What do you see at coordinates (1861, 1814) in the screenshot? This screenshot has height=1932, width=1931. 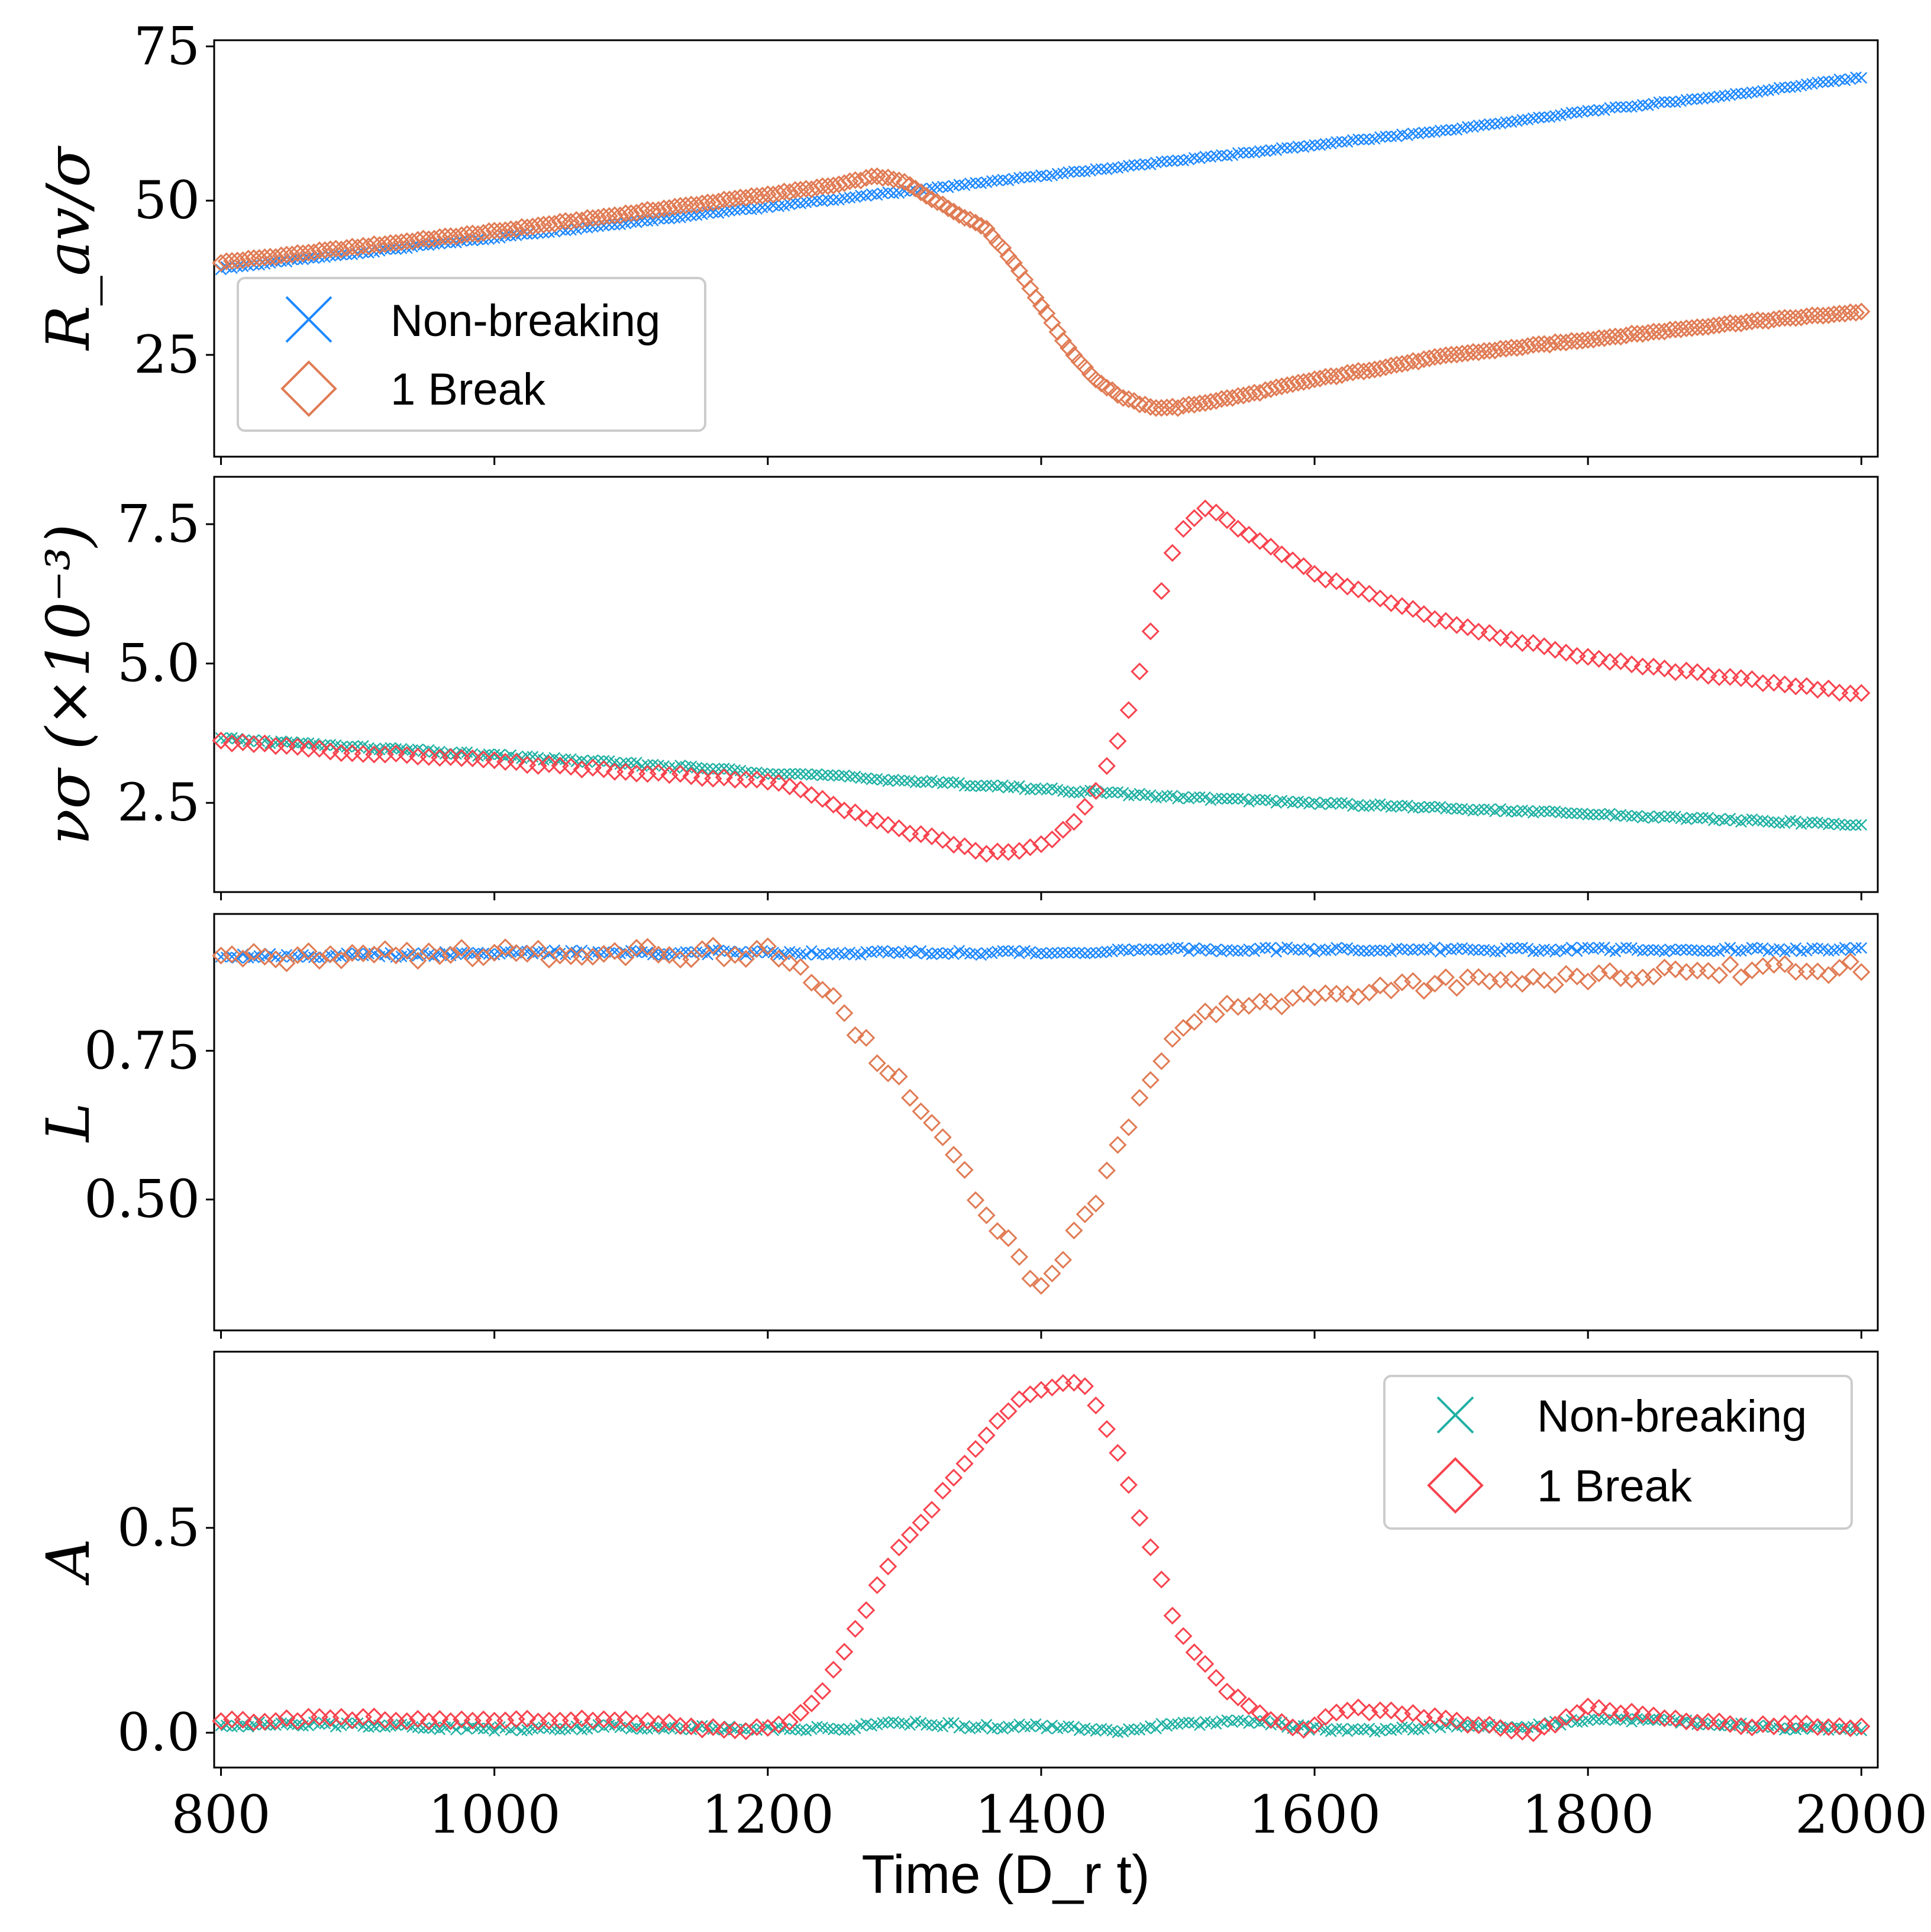 I see `x-tick-label: 2000` at bounding box center [1861, 1814].